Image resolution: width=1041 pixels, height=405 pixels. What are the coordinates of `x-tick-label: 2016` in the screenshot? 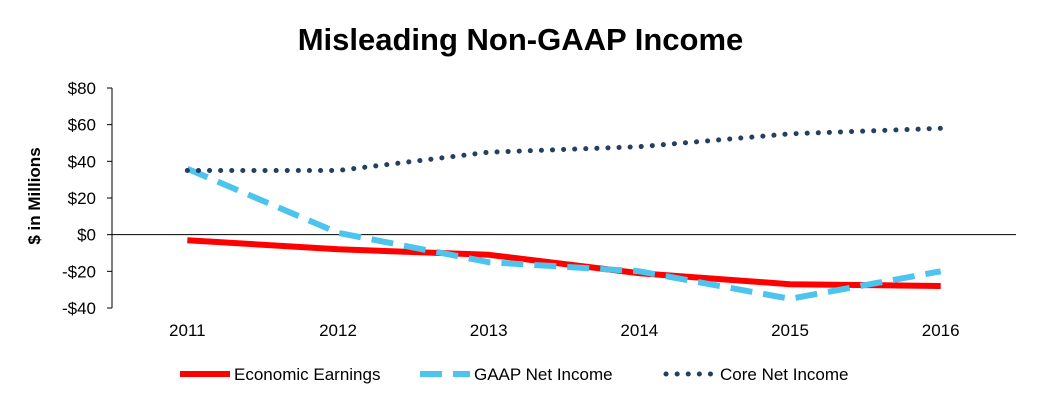 It's located at (941, 330).